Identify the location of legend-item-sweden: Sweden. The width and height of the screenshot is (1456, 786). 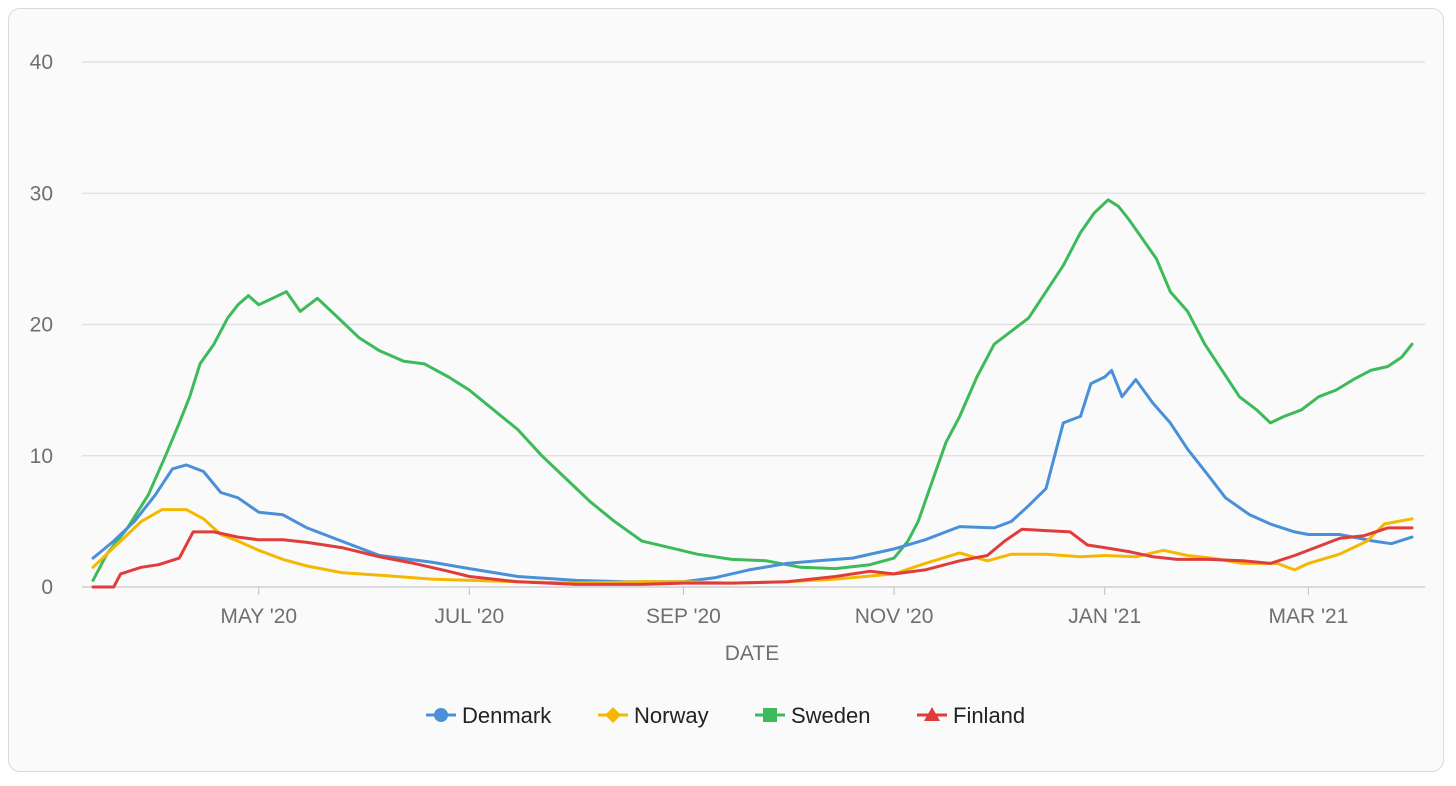
(813, 715).